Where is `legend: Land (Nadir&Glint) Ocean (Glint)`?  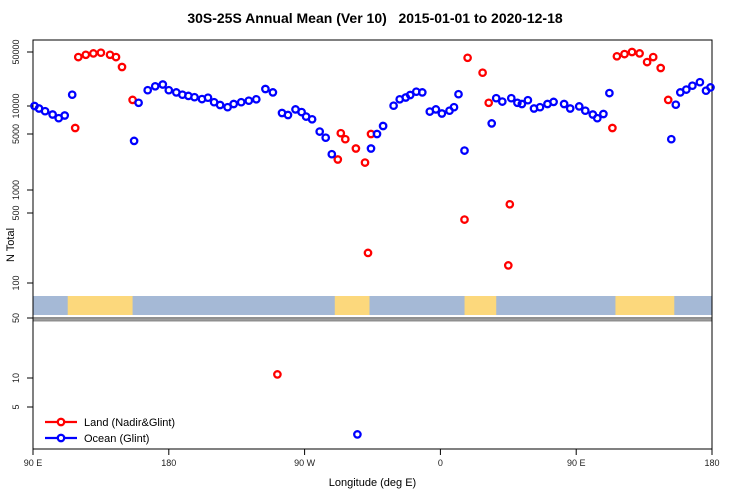 legend: Land (Nadir&Glint) Ocean (Glint) is located at coordinates (110, 431).